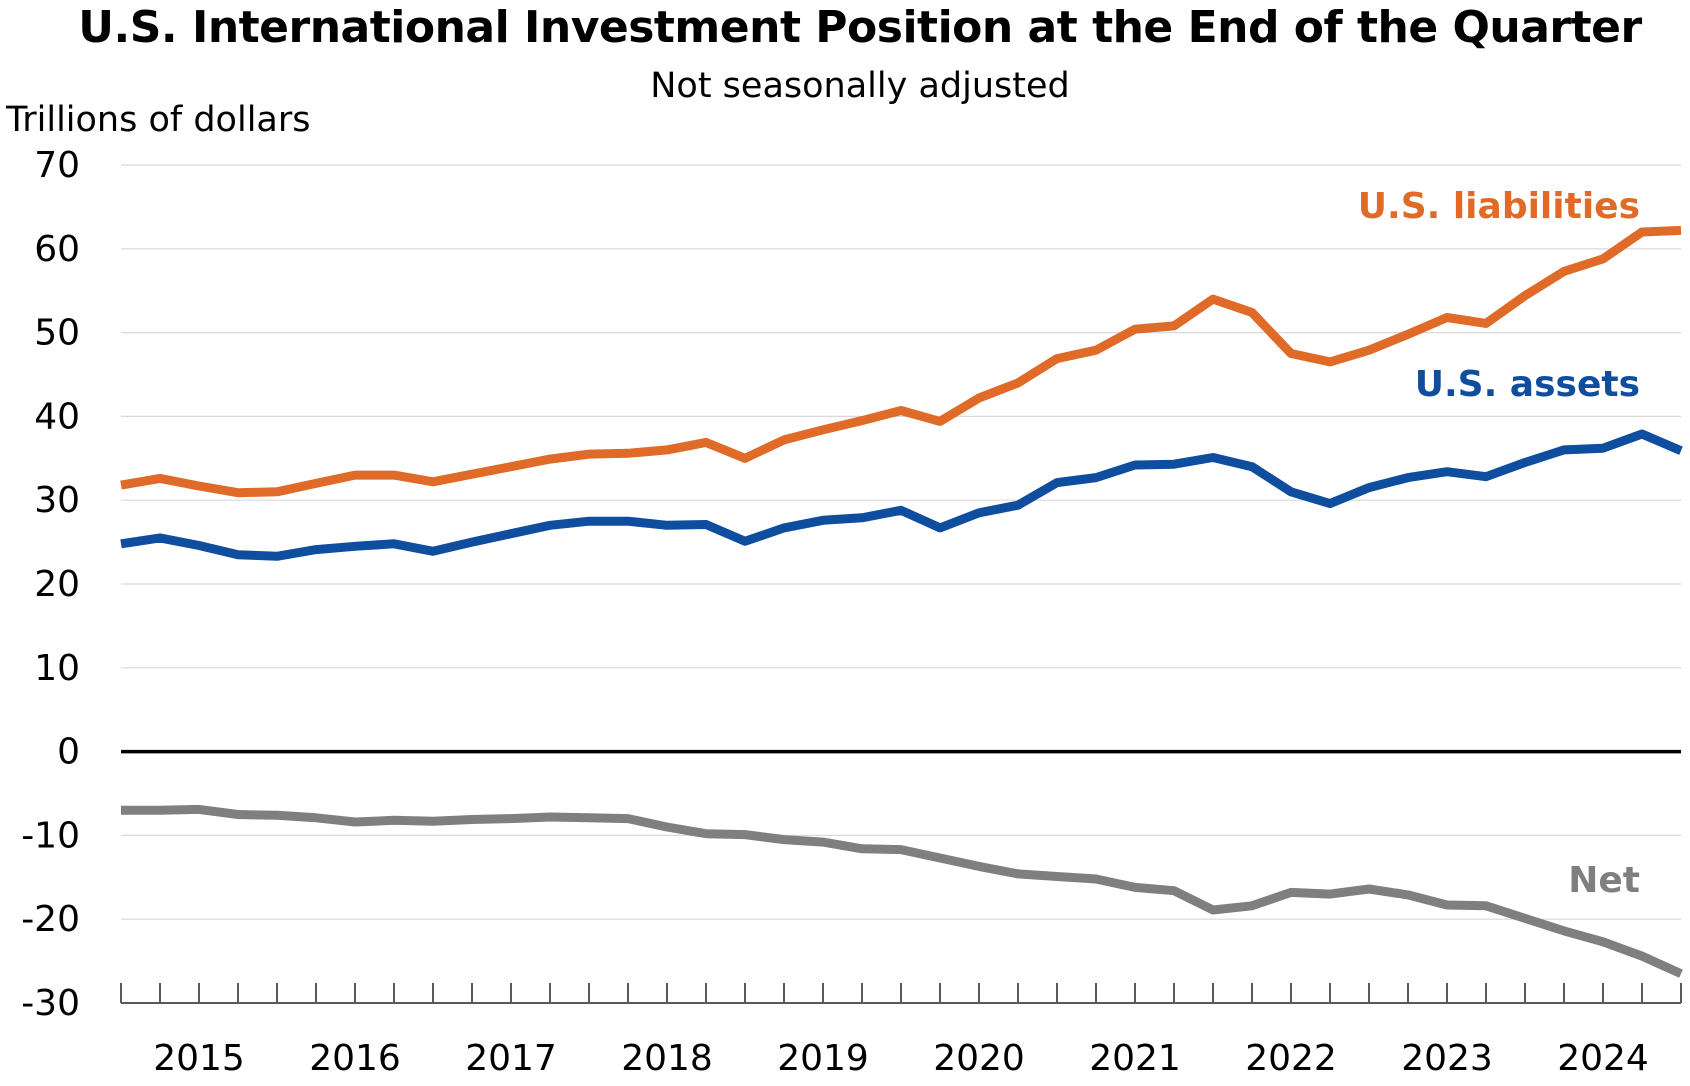  I want to click on y-tick-labels: 70 60 50 40 30 20 10 0 -10 -20 -30, so click(50, 584).